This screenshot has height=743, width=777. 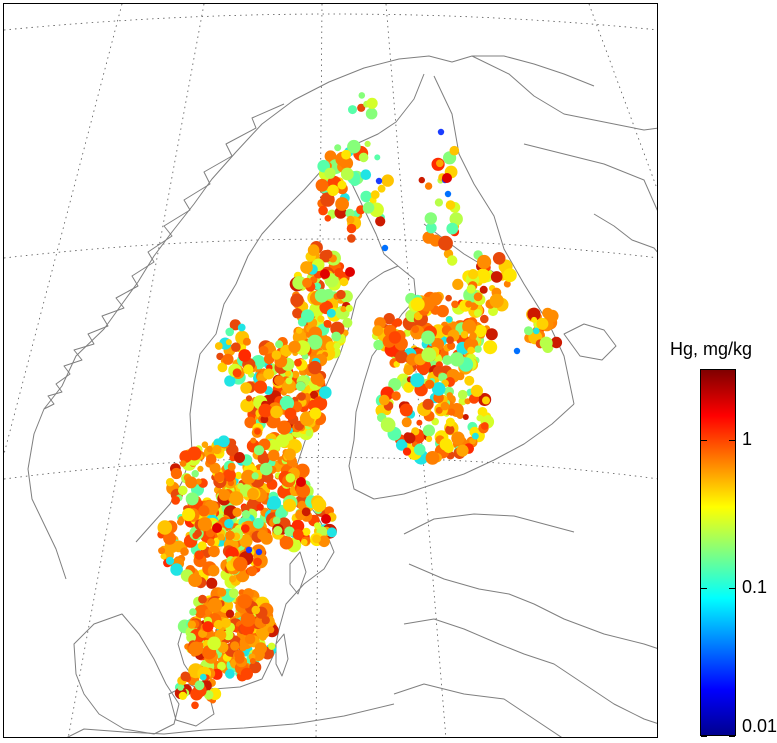 I want to click on zealand, so click(x=191, y=705).